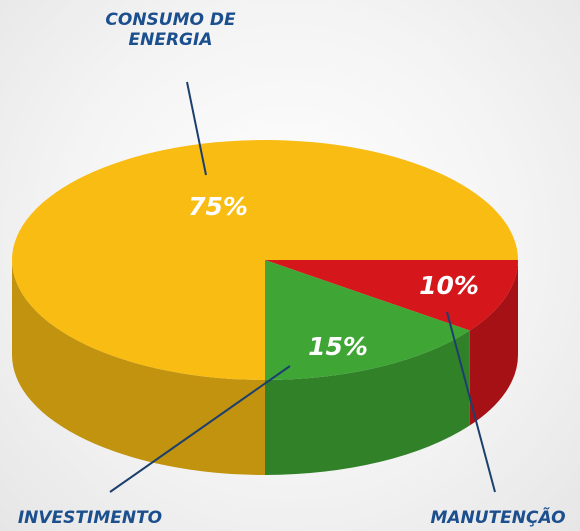 The image size is (580, 531). I want to click on value-label: 75%, so click(218, 206).